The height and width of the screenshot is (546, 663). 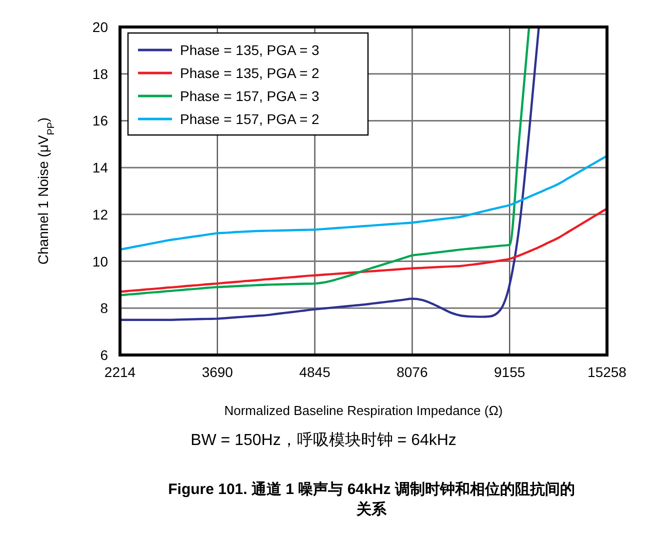 I want to click on y-tick-label: 20, so click(x=100, y=27).